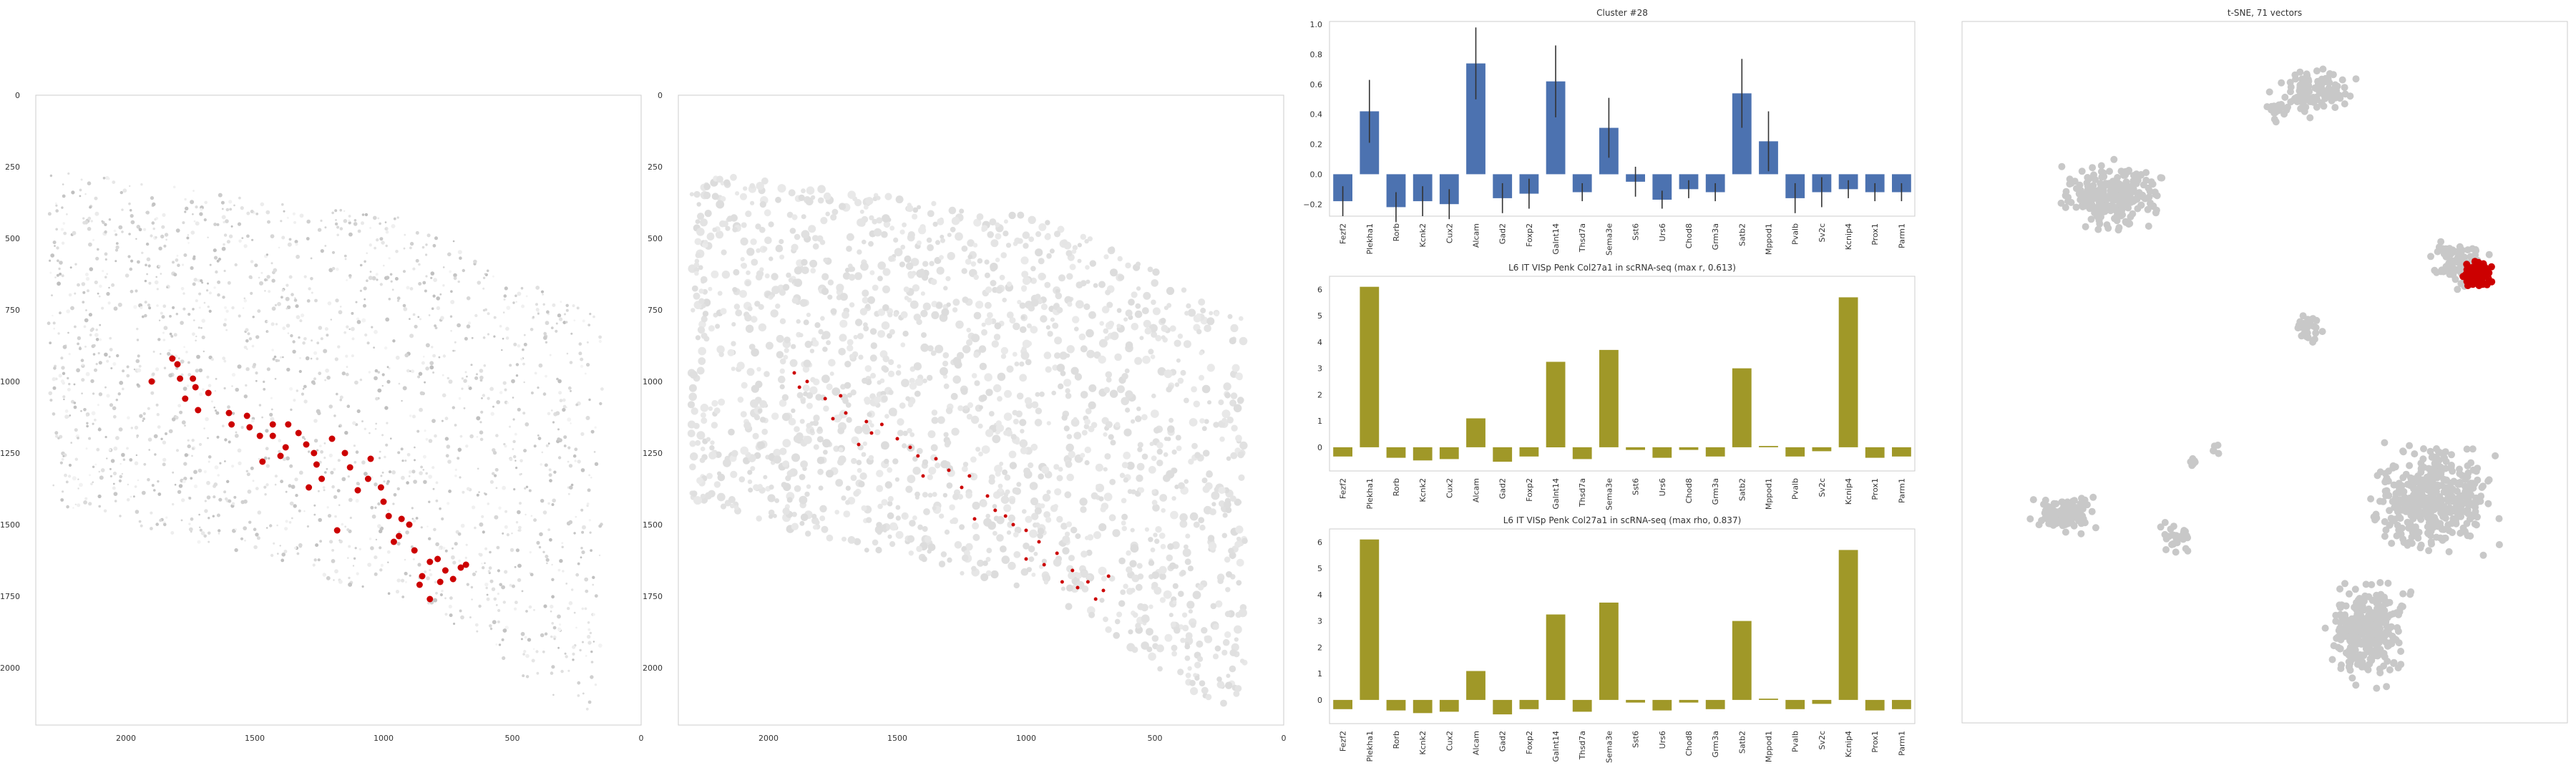  I want to click on y-tick-label: 1750, so click(653, 596).